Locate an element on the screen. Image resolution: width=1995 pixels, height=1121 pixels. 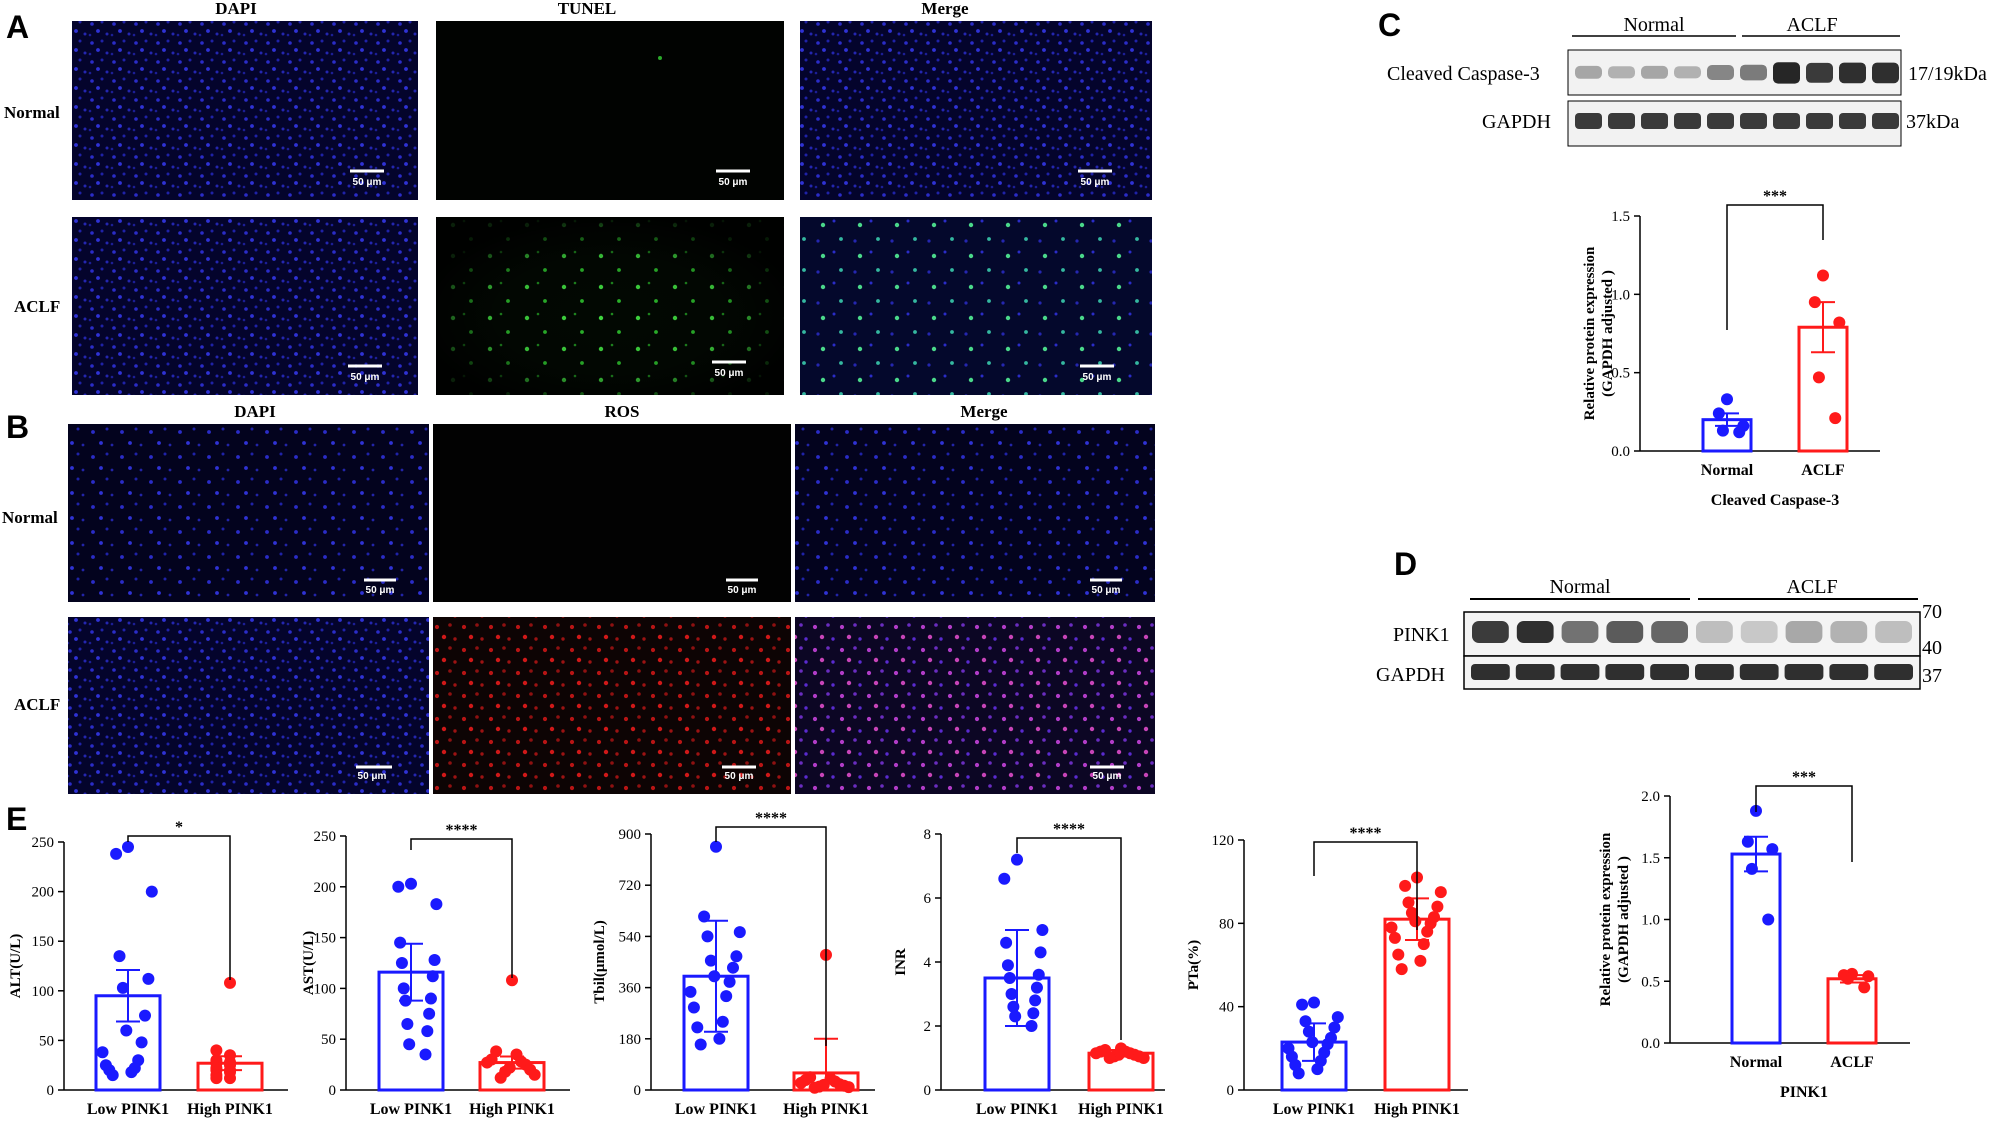
blot-c-gapdh-band is located at coordinates (1852, 121).